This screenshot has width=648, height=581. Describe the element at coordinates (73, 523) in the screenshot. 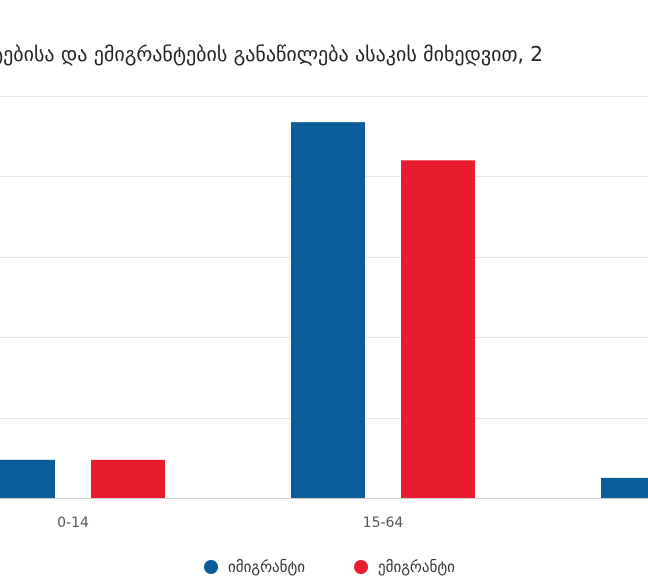

I see `x-tick-label: 0-14` at that location.